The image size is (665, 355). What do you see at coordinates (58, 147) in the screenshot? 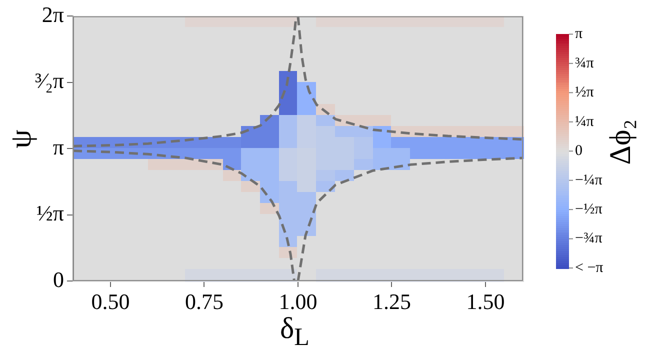
I see `y-tick-label: π` at bounding box center [58, 147].